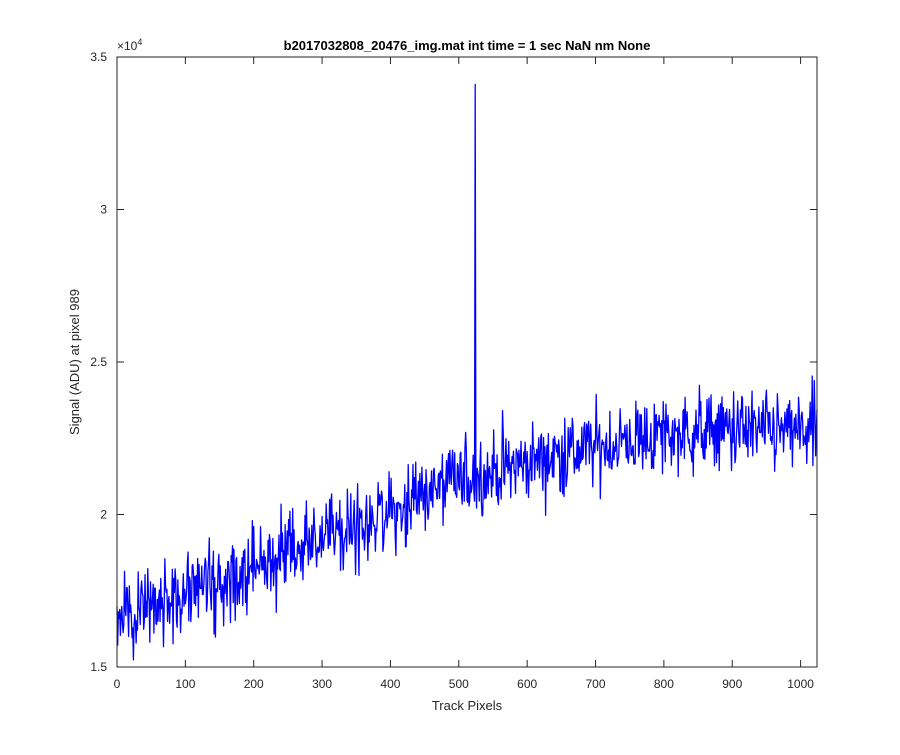 Image resolution: width=900 pixels, height=755 pixels. What do you see at coordinates (98, 667) in the screenshot?
I see `y-tick-label: 1.5` at bounding box center [98, 667].